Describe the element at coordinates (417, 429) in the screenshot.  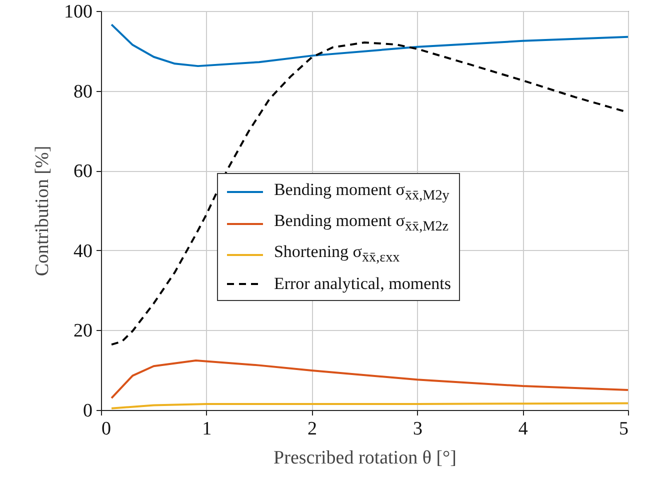
I see `x-tick-label: 3` at that location.